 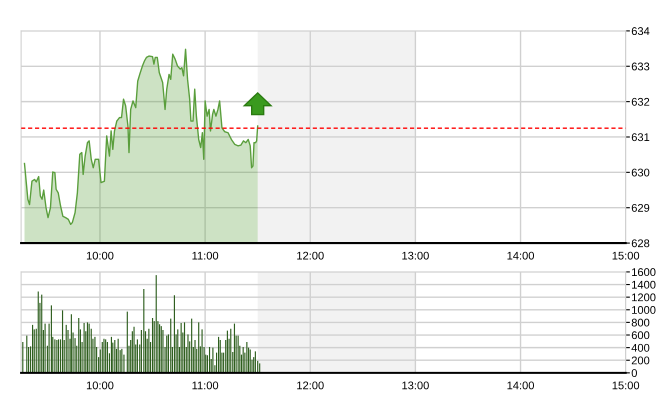 I want to click on y-tick-label: 628, so click(x=641, y=243).